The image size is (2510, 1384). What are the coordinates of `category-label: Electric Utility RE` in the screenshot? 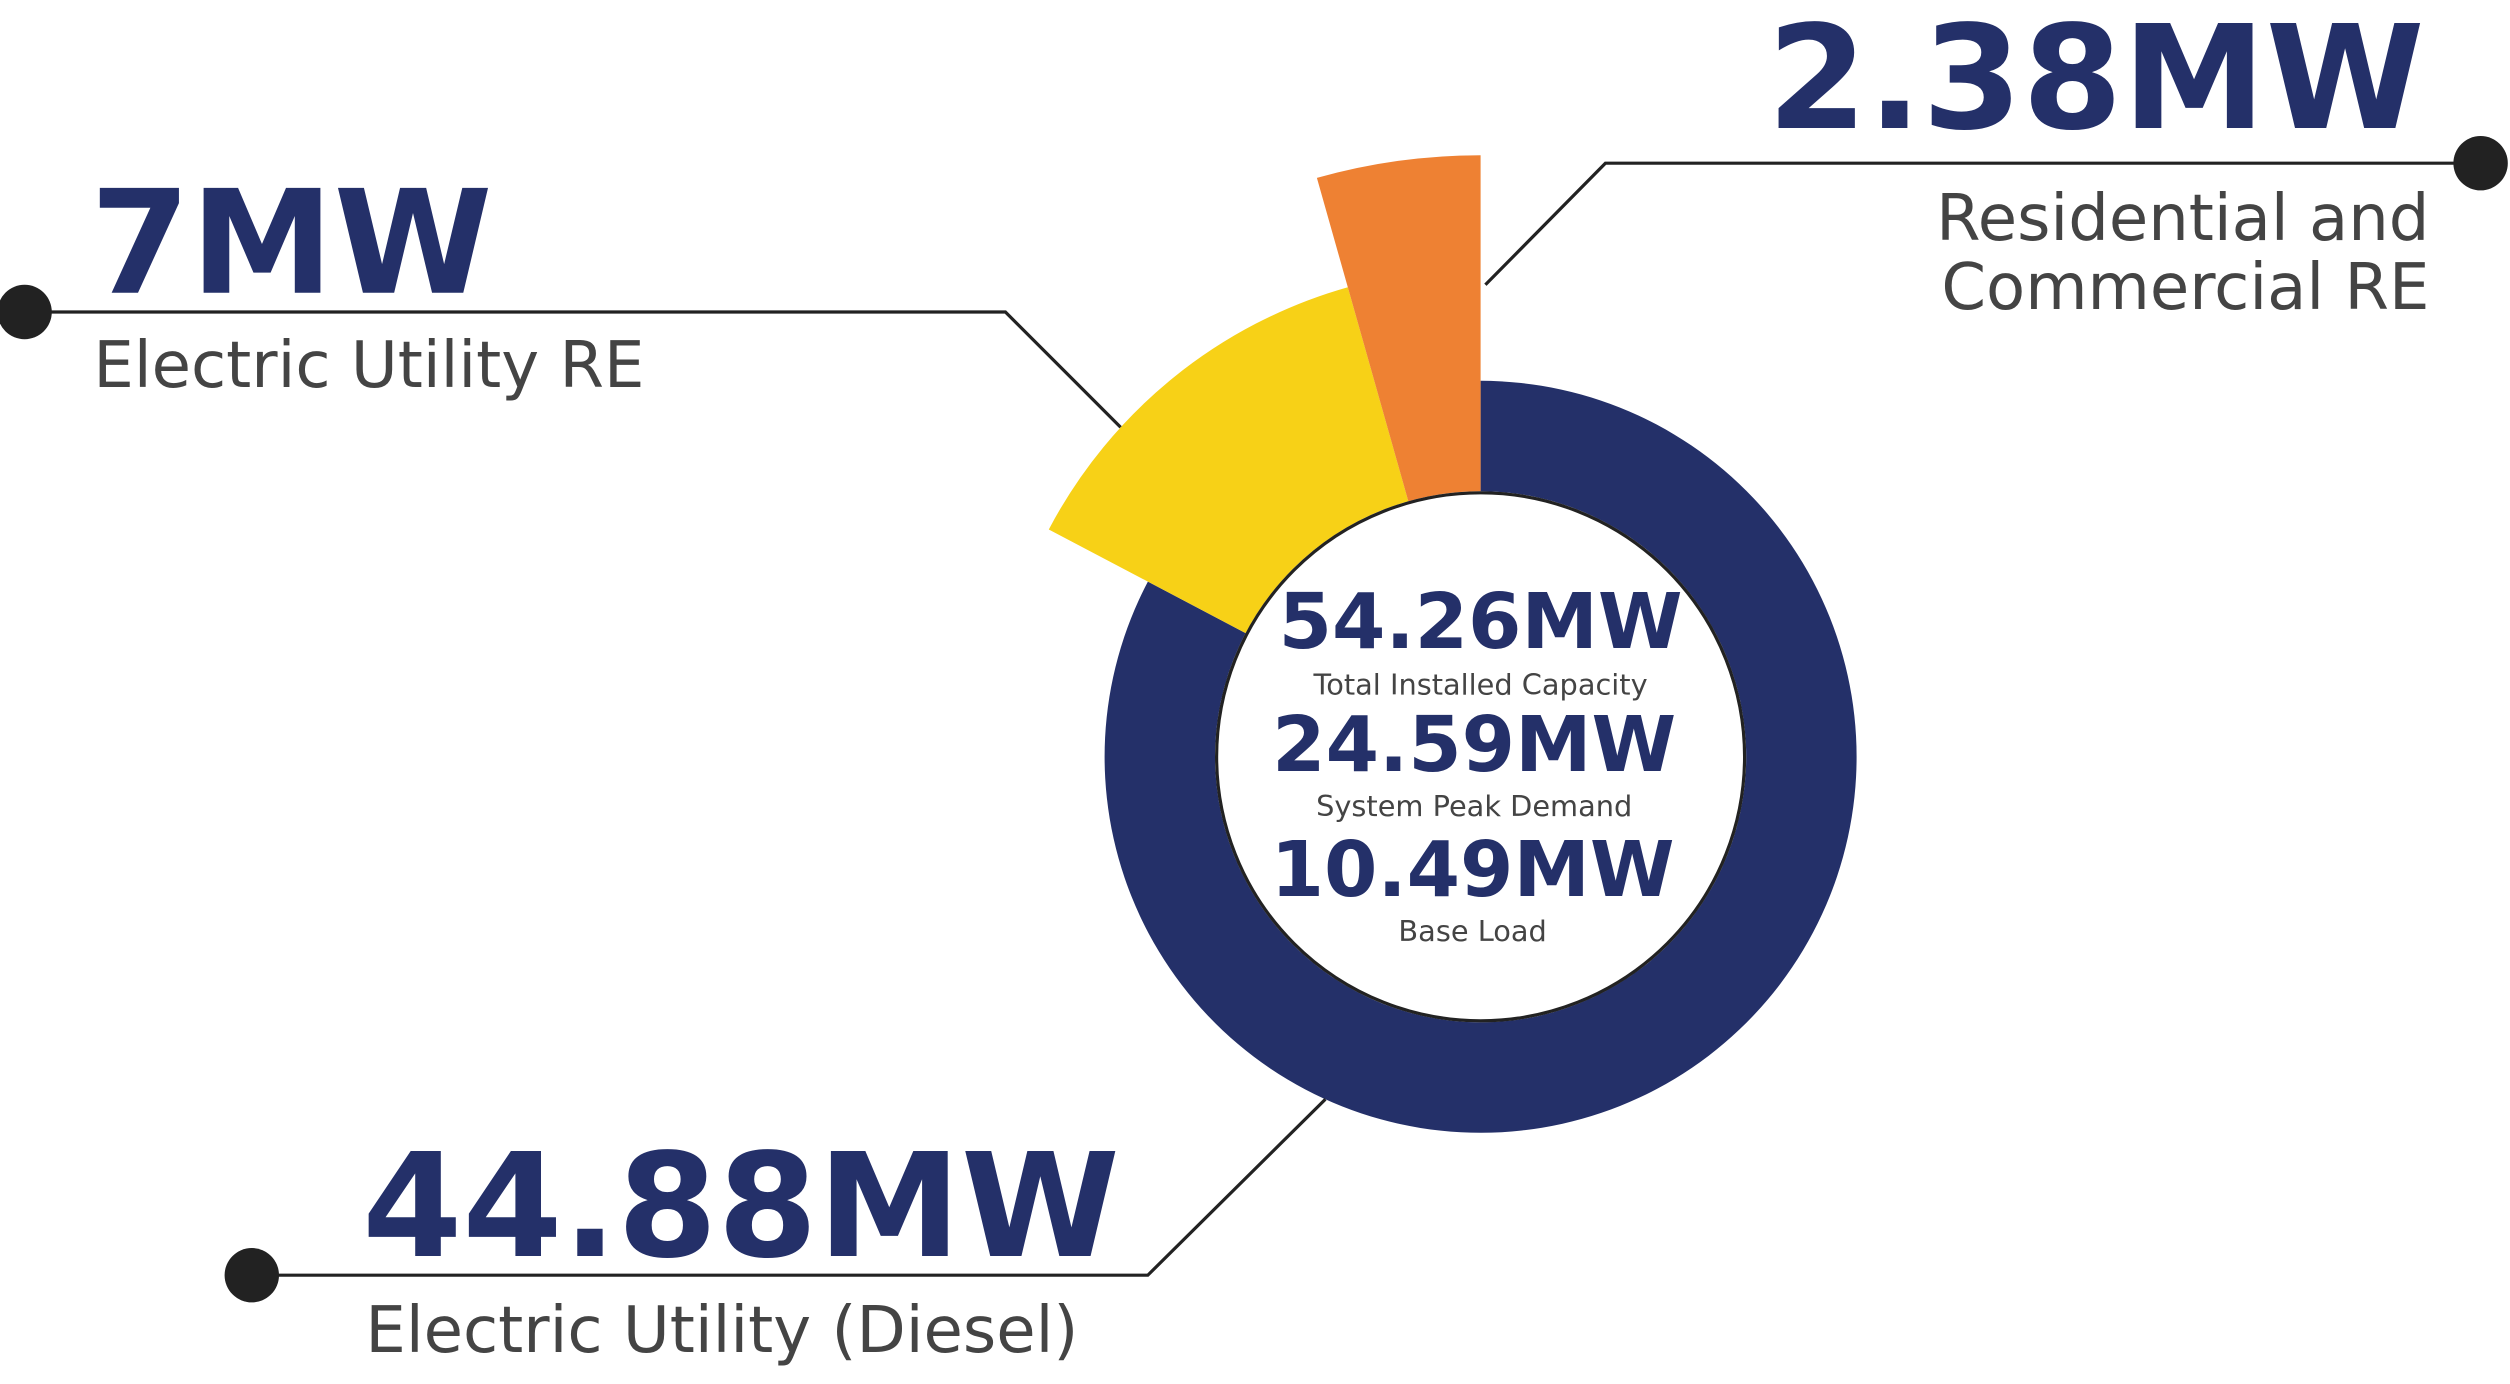 It's located at (368, 366).